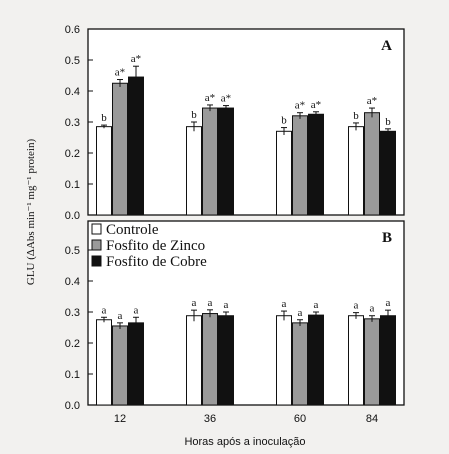 The width and height of the screenshot is (449, 454). I want to click on x-tick-label: 60, so click(300, 419).